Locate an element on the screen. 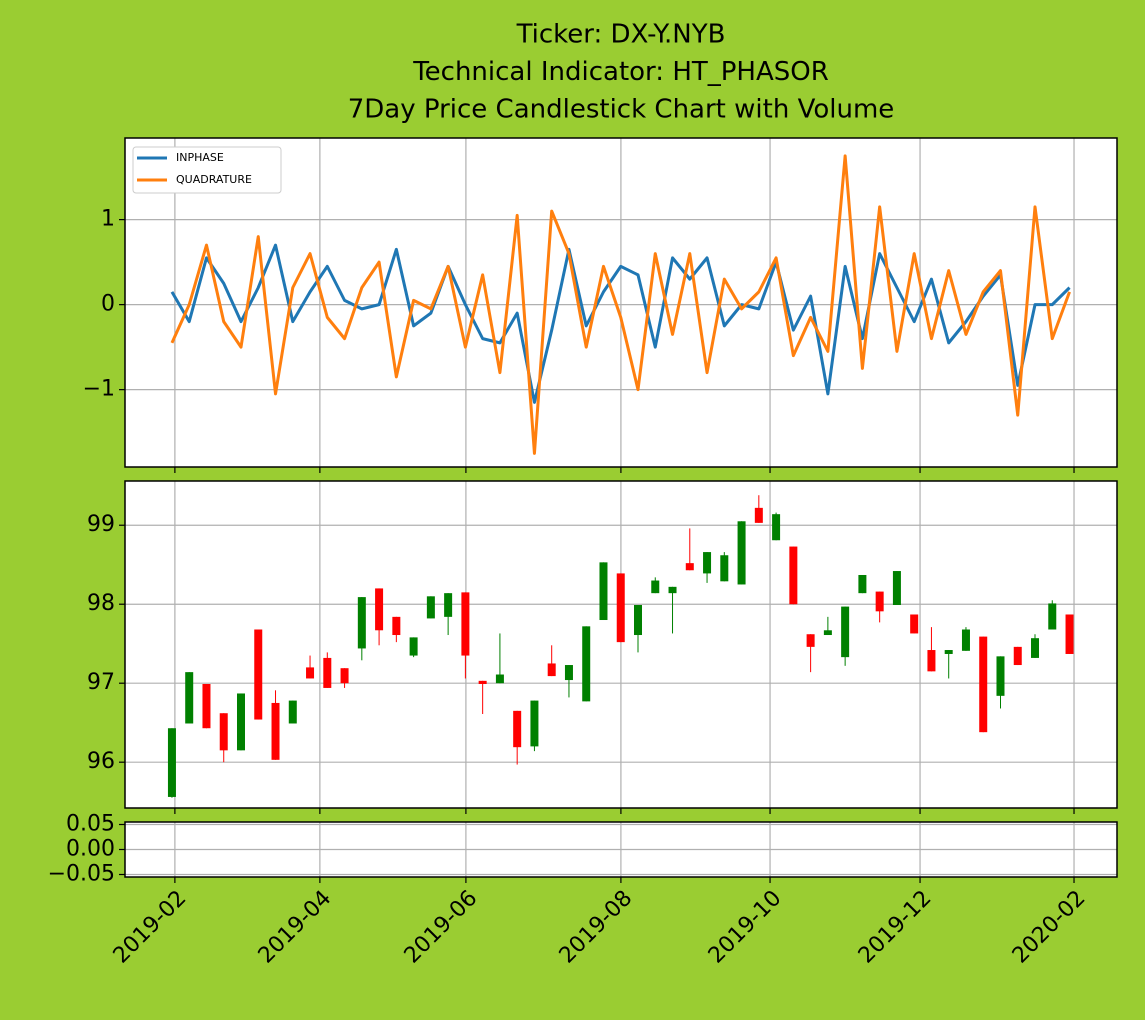 This screenshot has width=1145, height=1020. line-series is located at coordinates (620, 323).